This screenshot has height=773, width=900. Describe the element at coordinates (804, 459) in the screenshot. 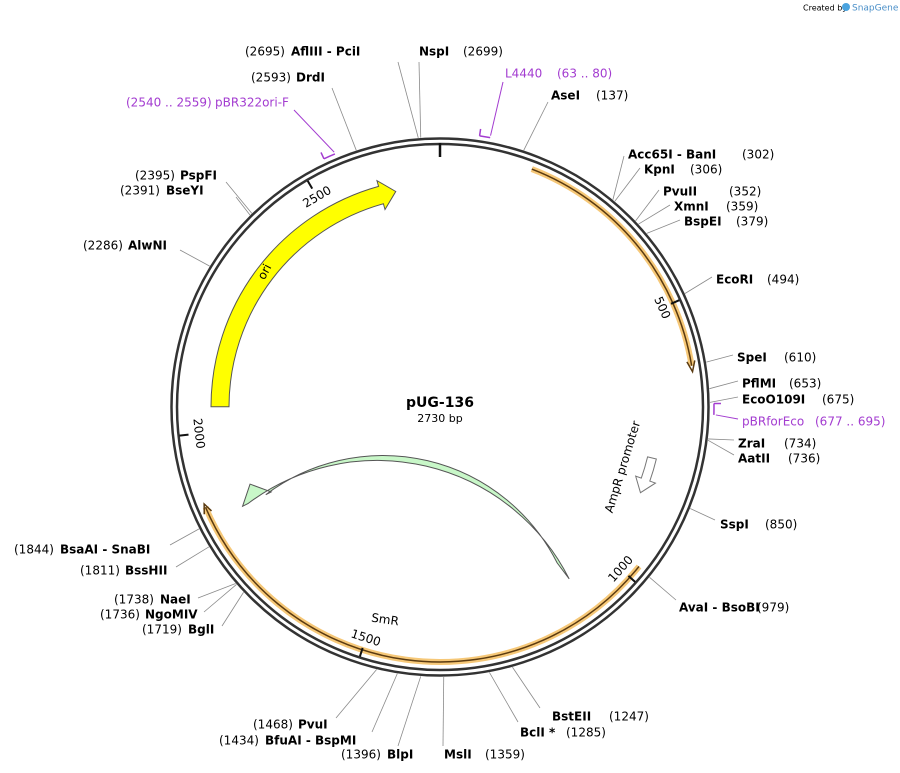

I see `site-position: (736)` at that location.